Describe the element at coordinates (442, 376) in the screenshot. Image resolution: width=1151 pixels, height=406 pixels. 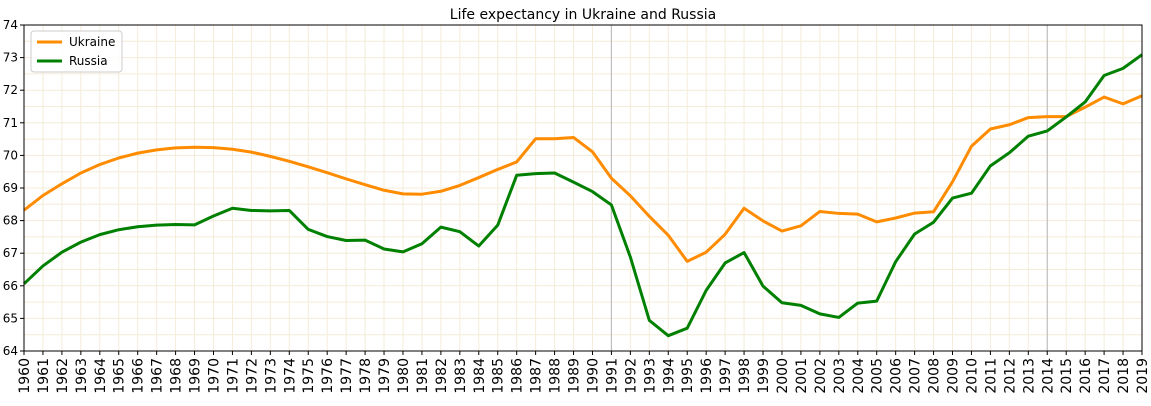
I see `x-tick-label: 1982` at that location.